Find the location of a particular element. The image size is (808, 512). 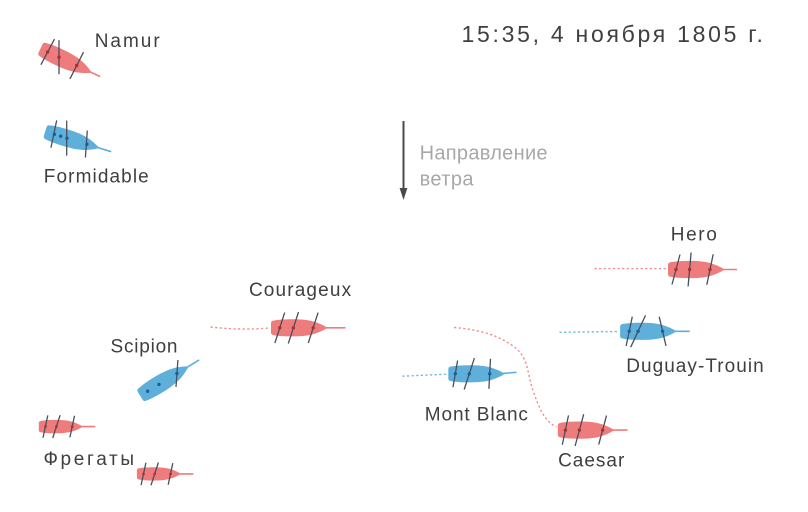

svg-text: Duguay-Trouin is located at coordinates (695, 366).